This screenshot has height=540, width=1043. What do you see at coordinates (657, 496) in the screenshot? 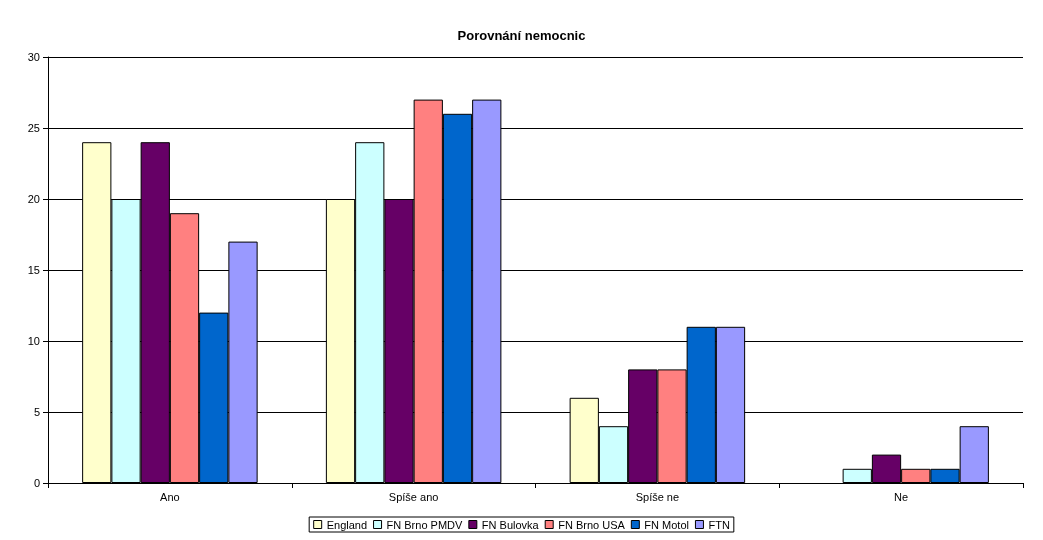
I see `x-tick-label: Spíše ne` at bounding box center [657, 496].